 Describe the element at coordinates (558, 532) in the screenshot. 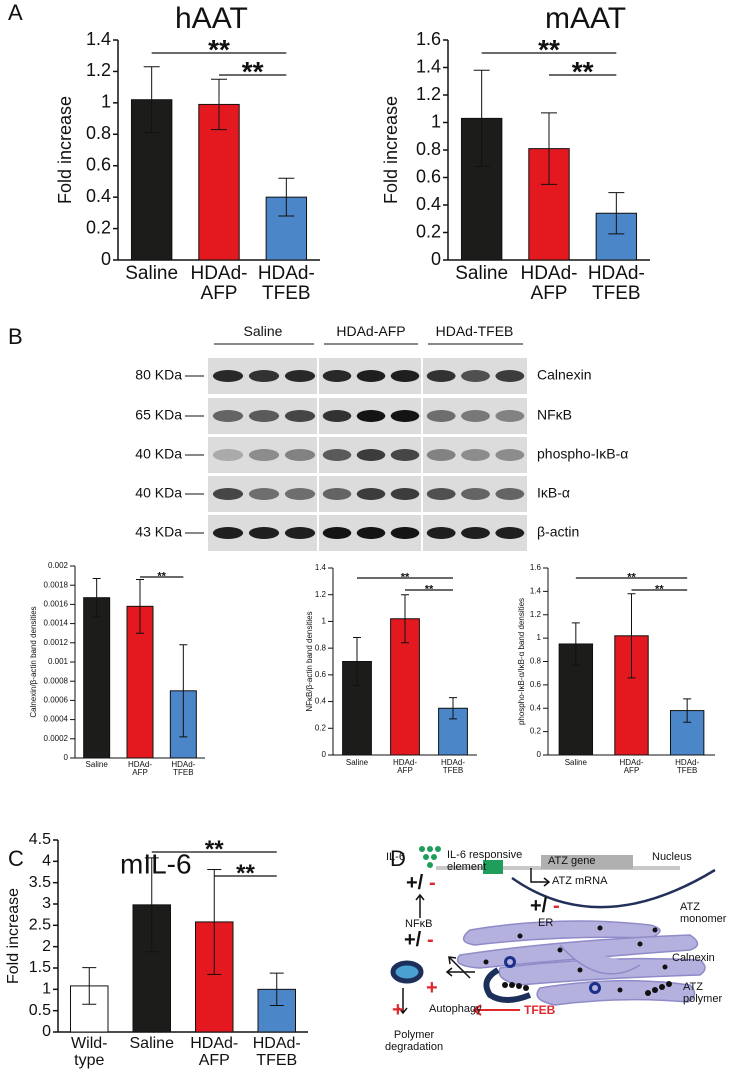

I see `blot-protein: β-actin` at that location.